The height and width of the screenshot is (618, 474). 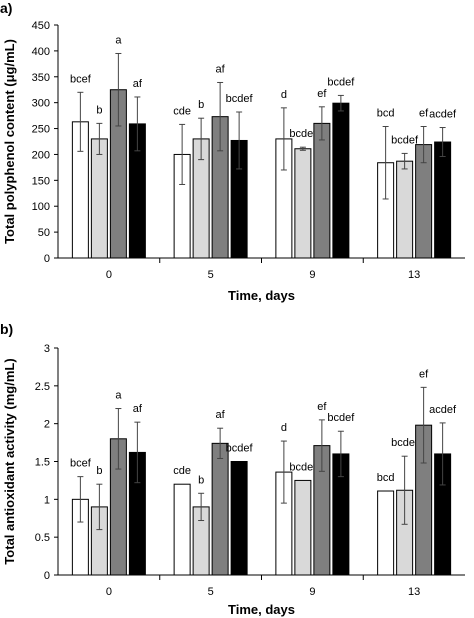 I want to click on y-tick-label: 2, so click(x=47, y=425).